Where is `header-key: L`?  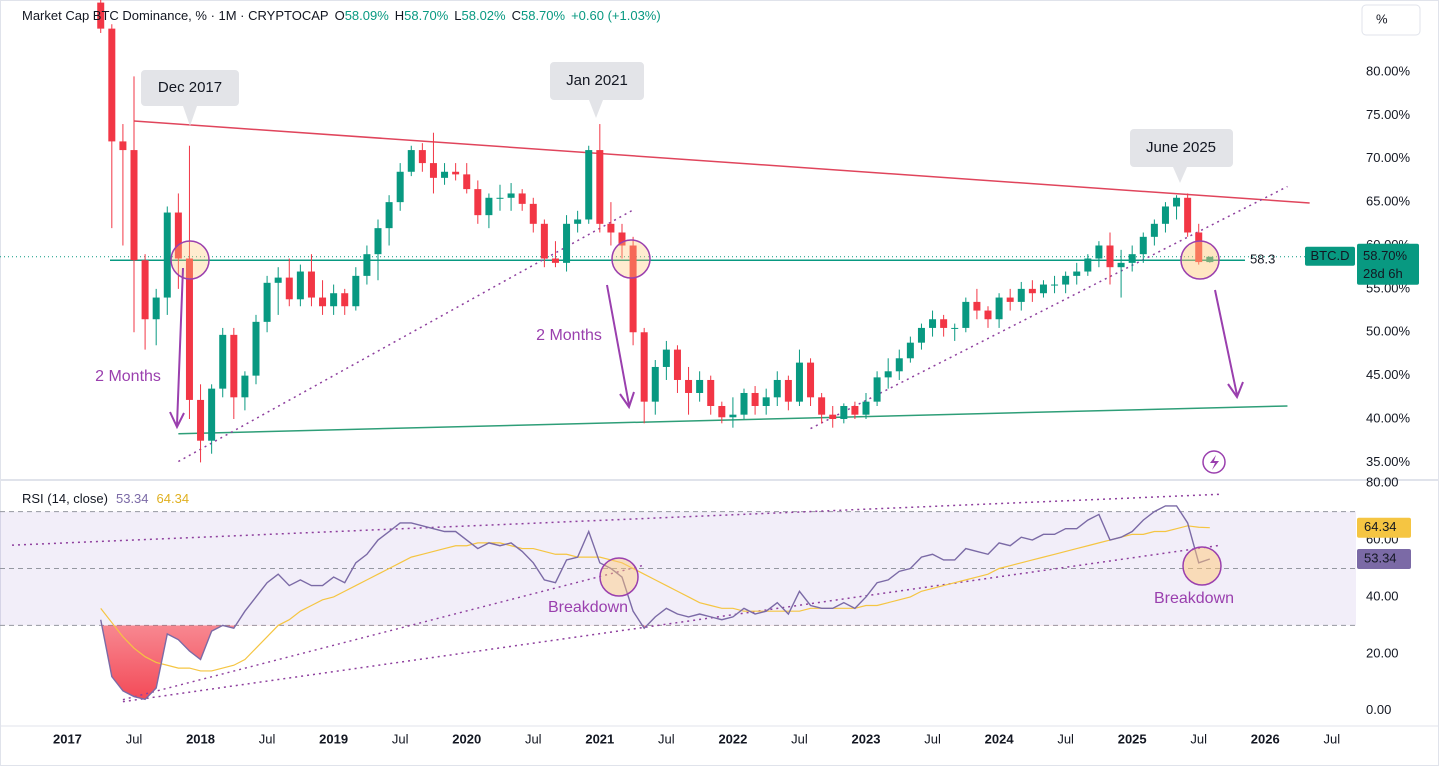 header-key: L is located at coordinates (457, 15).